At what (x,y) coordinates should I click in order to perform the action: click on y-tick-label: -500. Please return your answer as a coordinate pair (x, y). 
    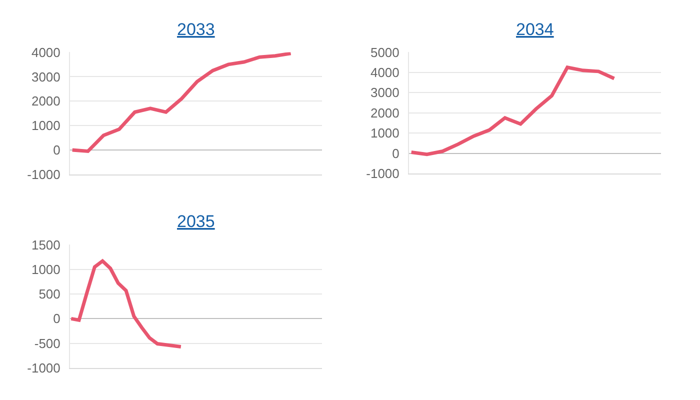
    Looking at the image, I should click on (47, 343).